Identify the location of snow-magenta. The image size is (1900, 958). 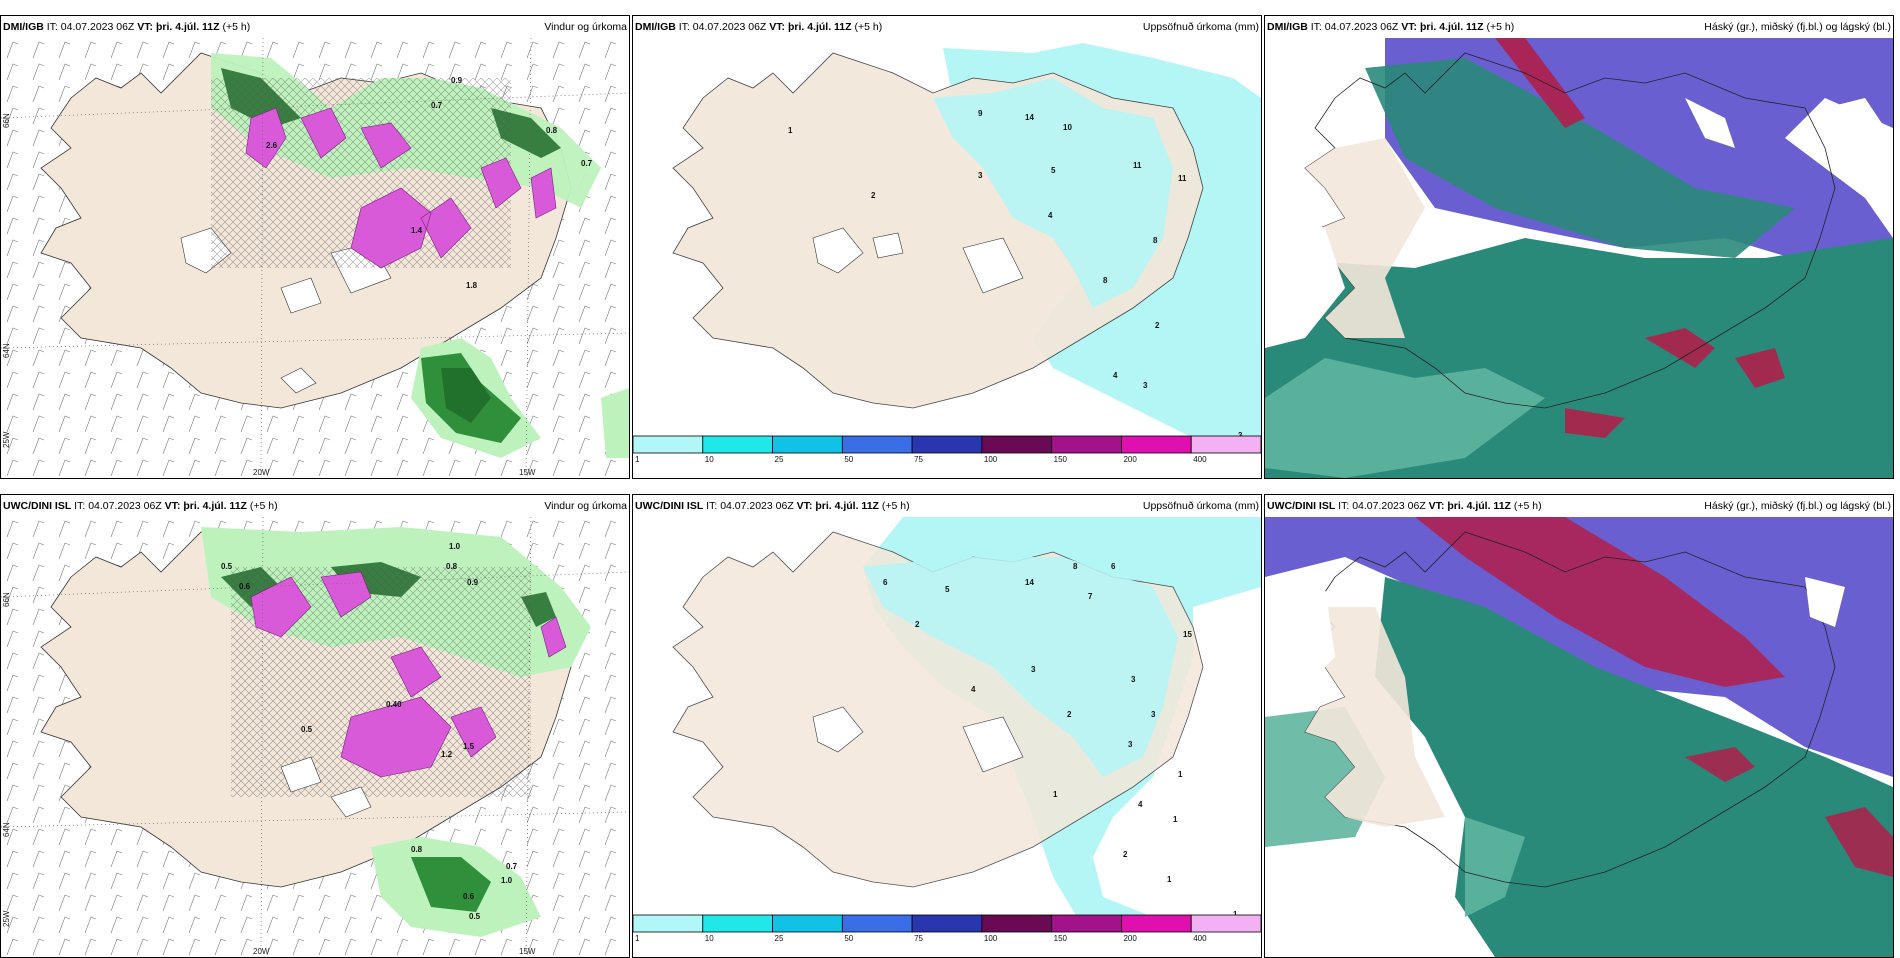
(401, 188).